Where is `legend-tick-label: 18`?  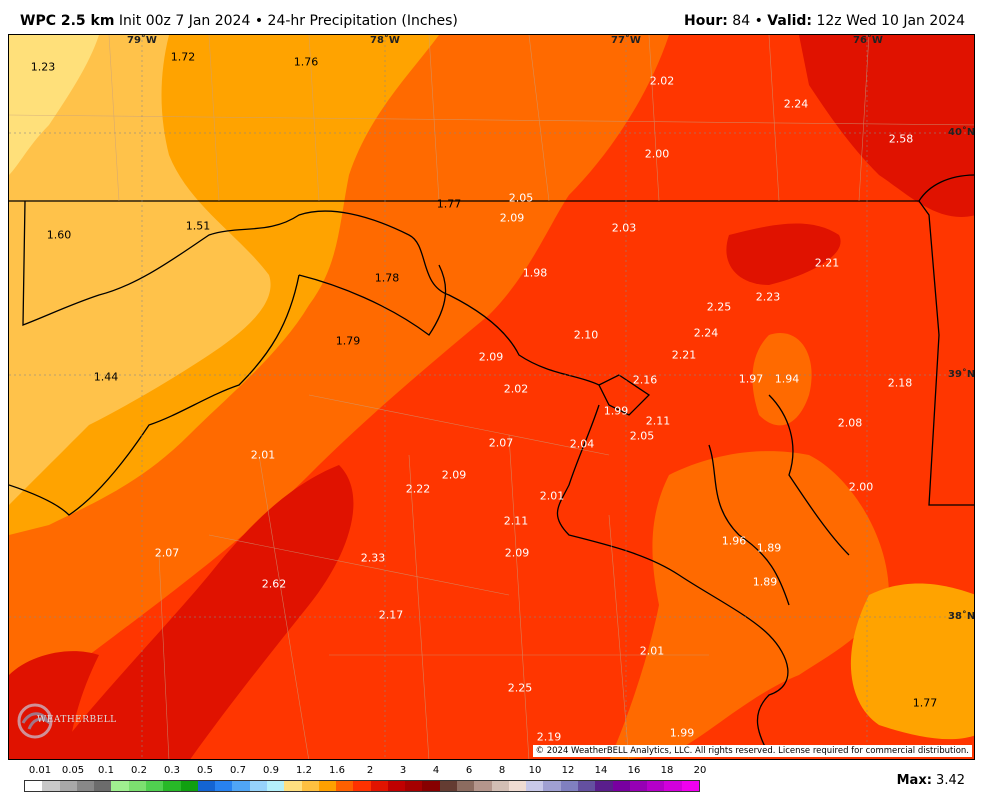
legend-tick-label: 18 is located at coordinates (667, 770).